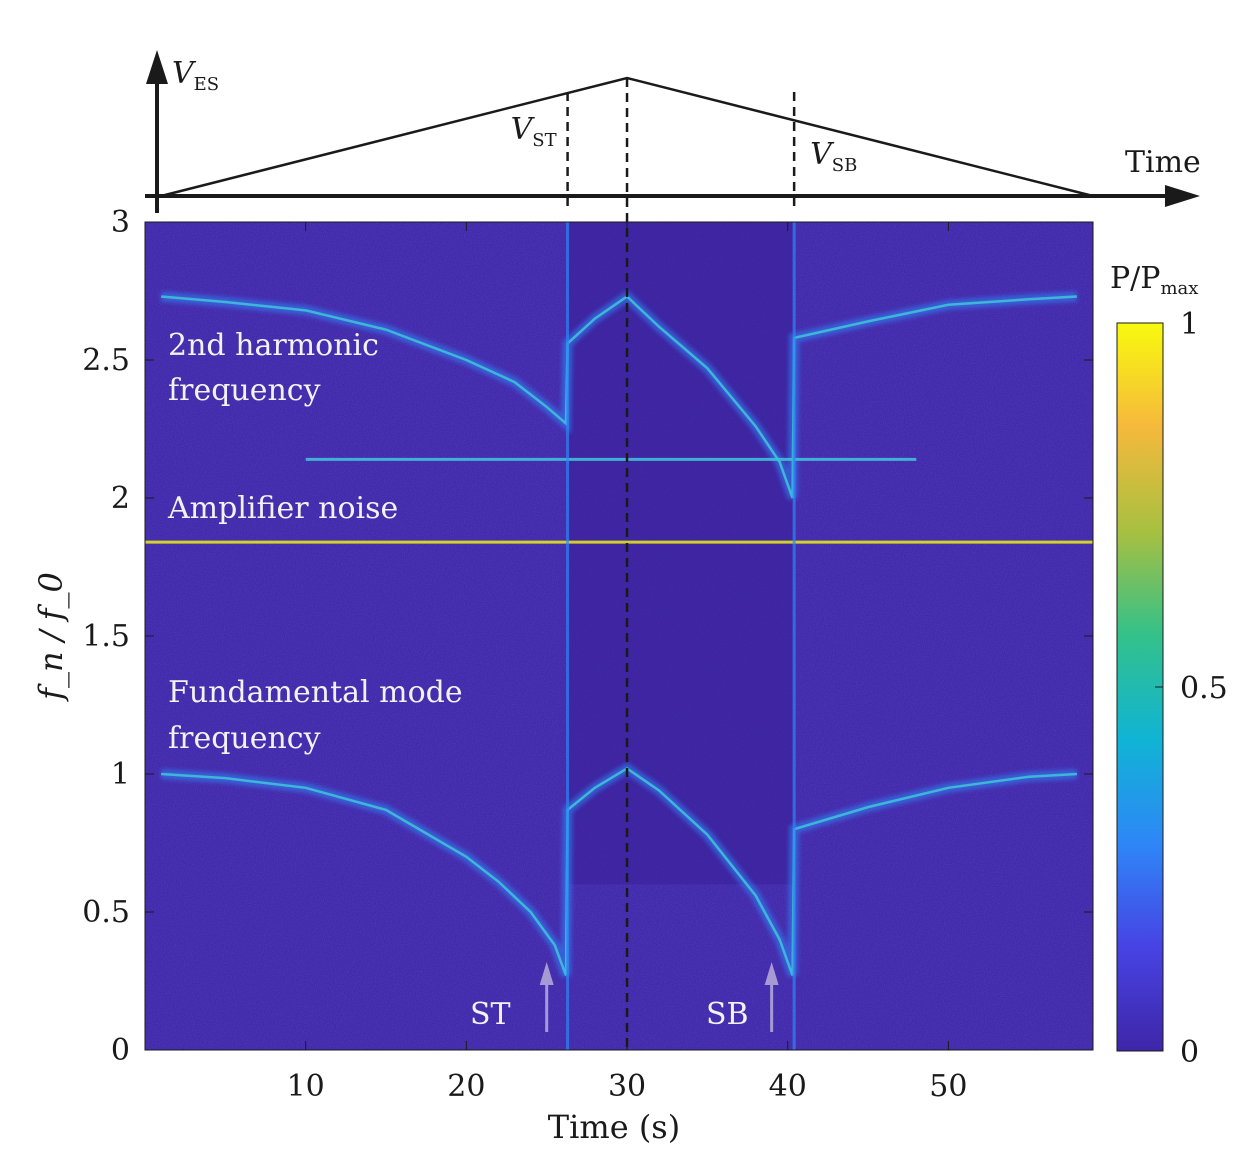 The height and width of the screenshot is (1163, 1244). What do you see at coordinates (315, 692) in the screenshot?
I see `annotation-fundamental: Fundamental mode` at bounding box center [315, 692].